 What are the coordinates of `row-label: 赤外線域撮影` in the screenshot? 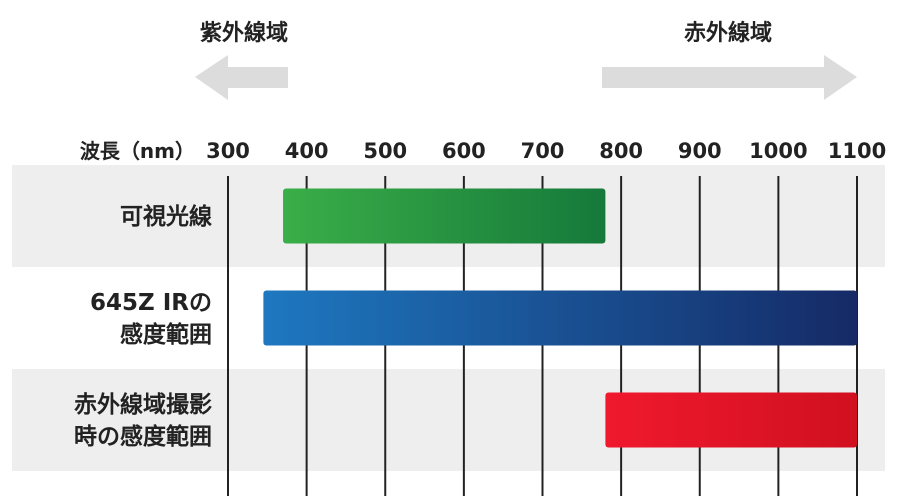 It's located at (143, 404).